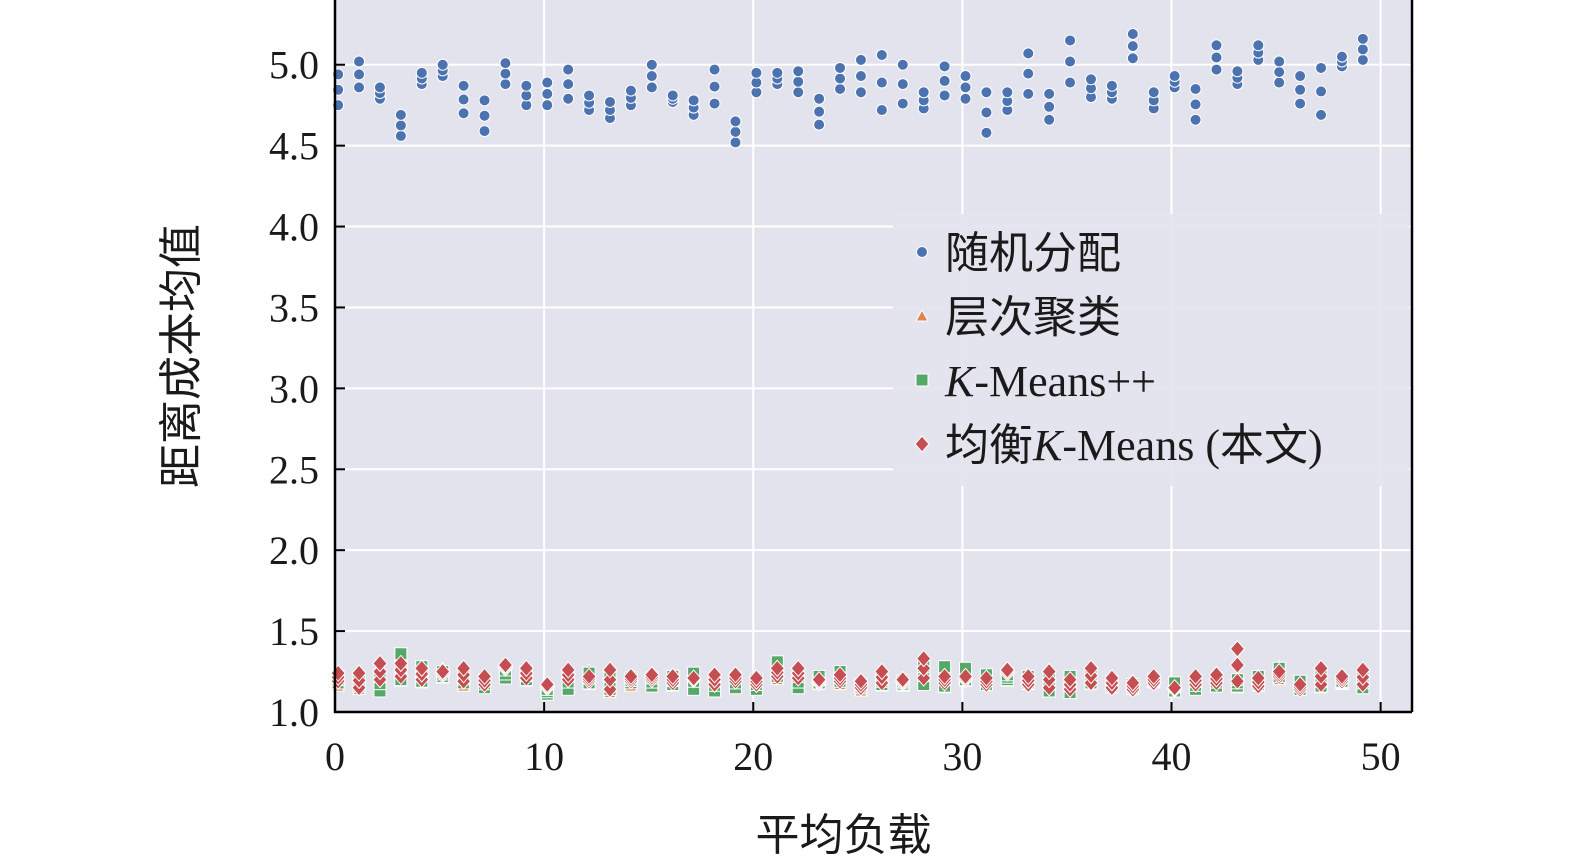 The image size is (1575, 865). I want to click on y-tick-label: 1.5, so click(294, 631).